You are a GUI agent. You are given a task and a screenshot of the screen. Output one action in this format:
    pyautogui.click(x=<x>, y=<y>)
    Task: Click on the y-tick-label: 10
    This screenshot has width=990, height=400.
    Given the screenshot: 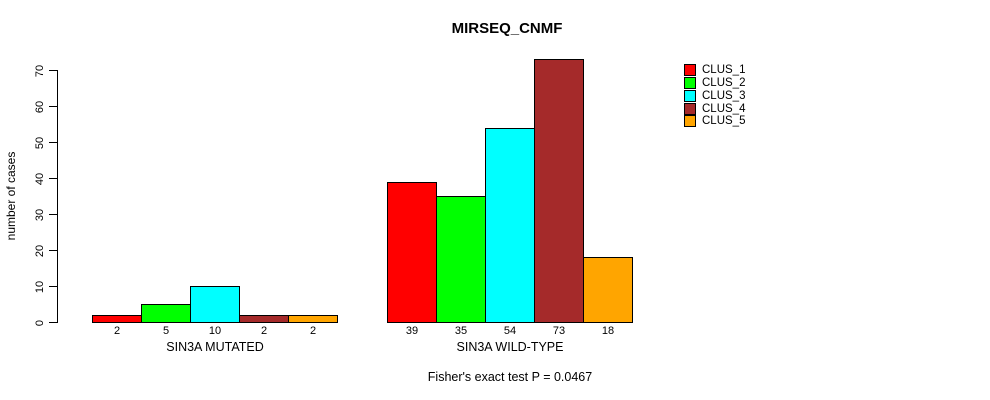 What is the action you would take?
    pyautogui.click(x=40, y=286)
    